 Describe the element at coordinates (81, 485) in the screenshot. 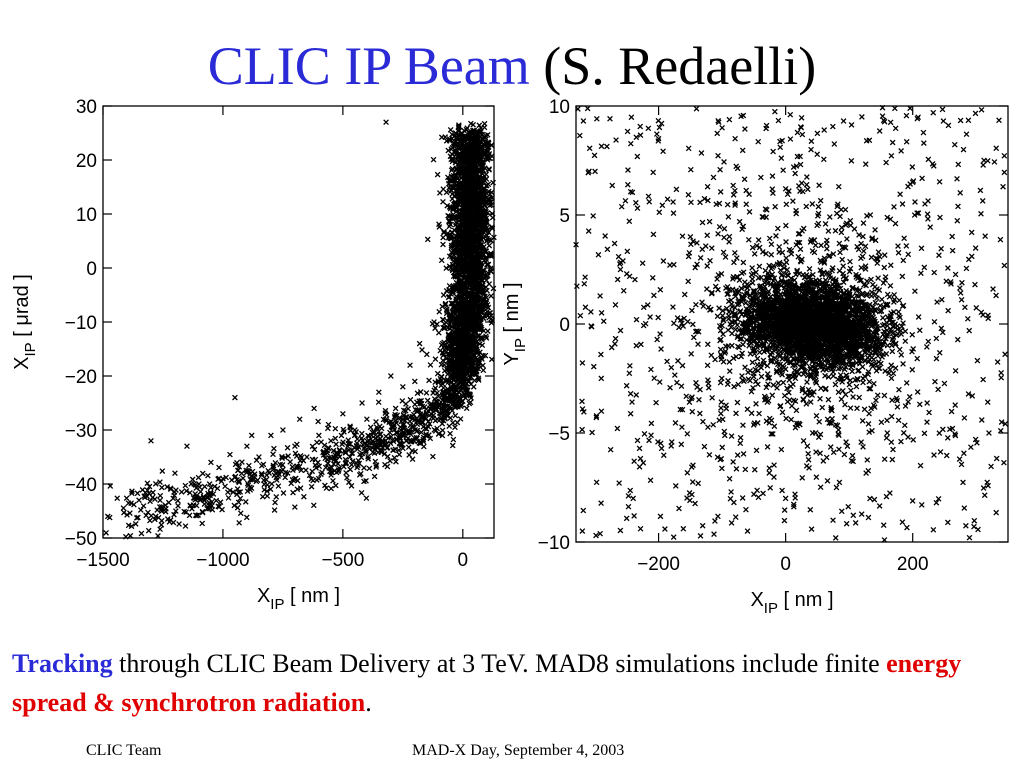

I see `y-tick-label: −40` at that location.